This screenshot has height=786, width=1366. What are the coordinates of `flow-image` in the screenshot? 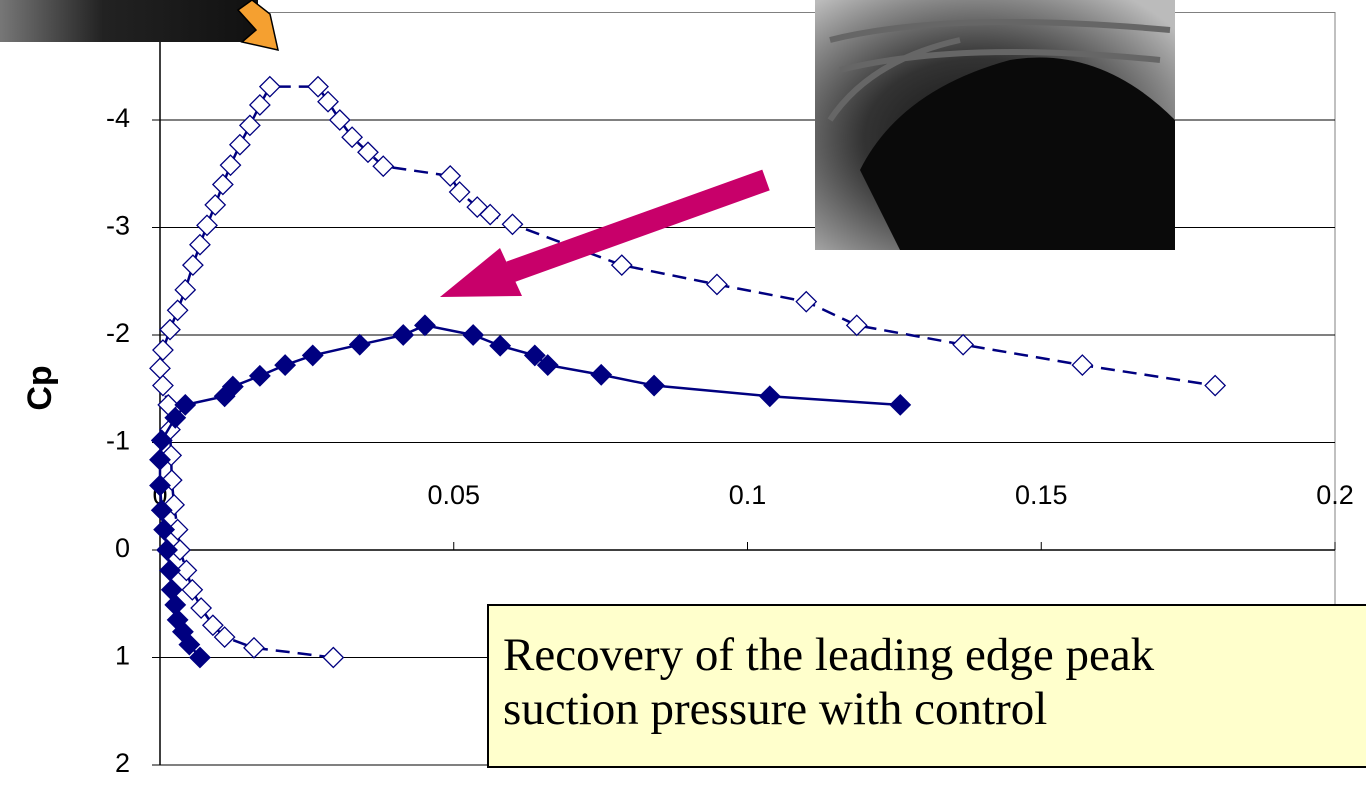 It's located at (995, 125).